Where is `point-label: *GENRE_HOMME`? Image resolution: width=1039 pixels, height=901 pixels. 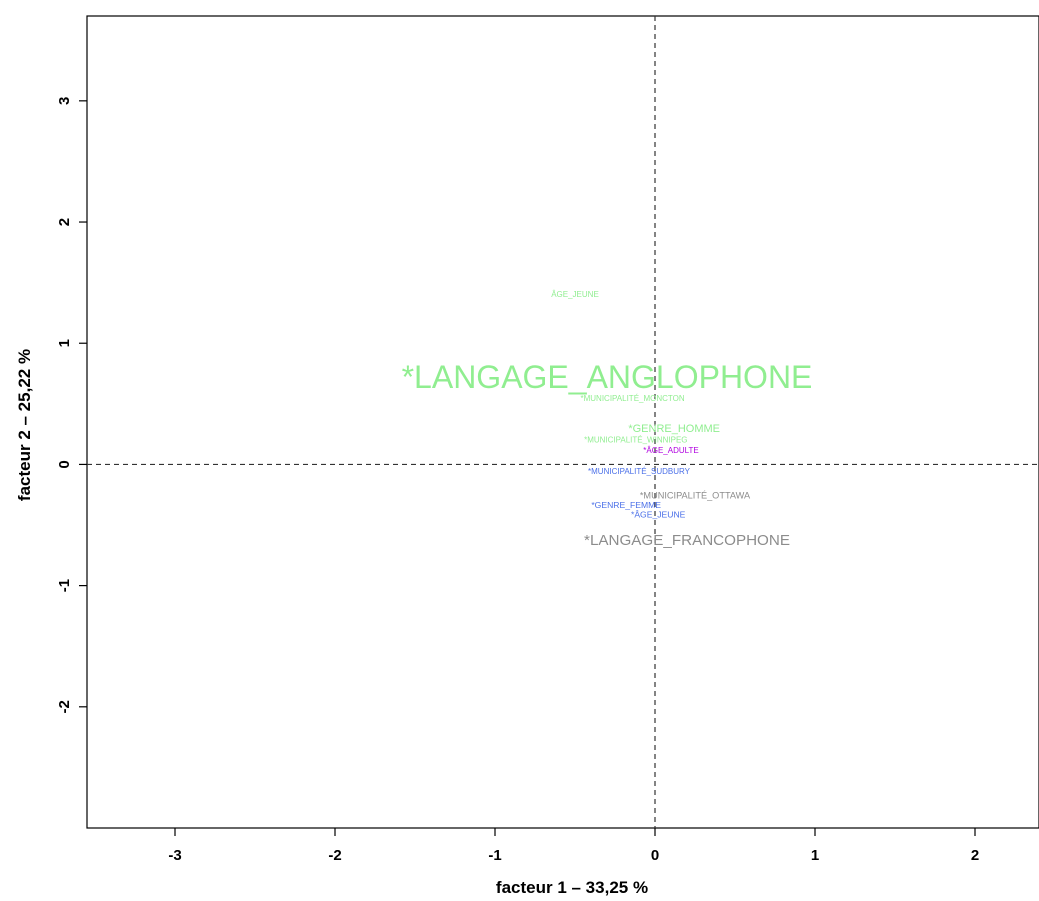 point-label: *GENRE_HOMME is located at coordinates (674, 429).